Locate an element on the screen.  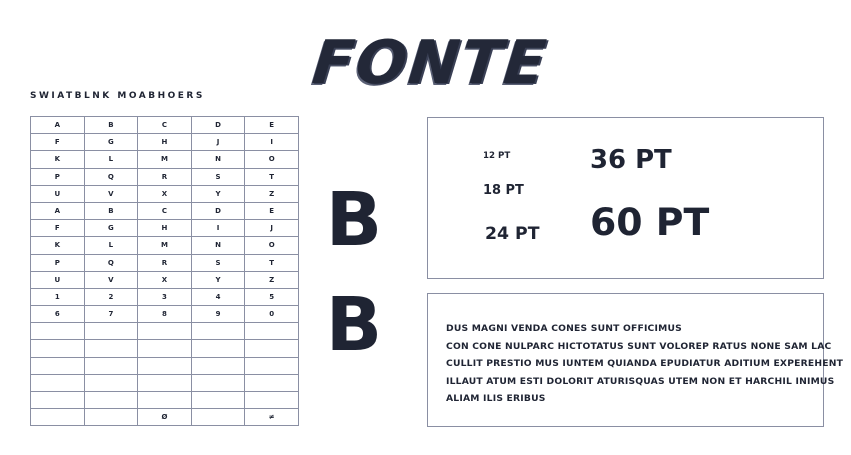
table-cell: 1 is located at coordinates (57, 297).